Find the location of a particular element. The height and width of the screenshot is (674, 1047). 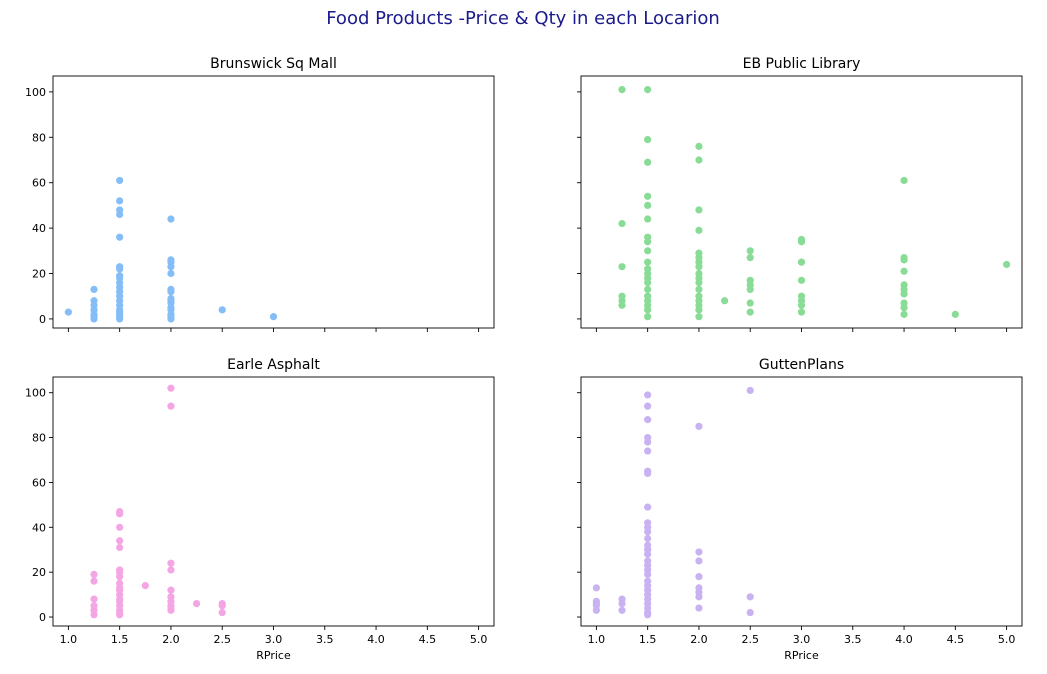

subplot-title: Earle Asphalt is located at coordinates (273, 365).